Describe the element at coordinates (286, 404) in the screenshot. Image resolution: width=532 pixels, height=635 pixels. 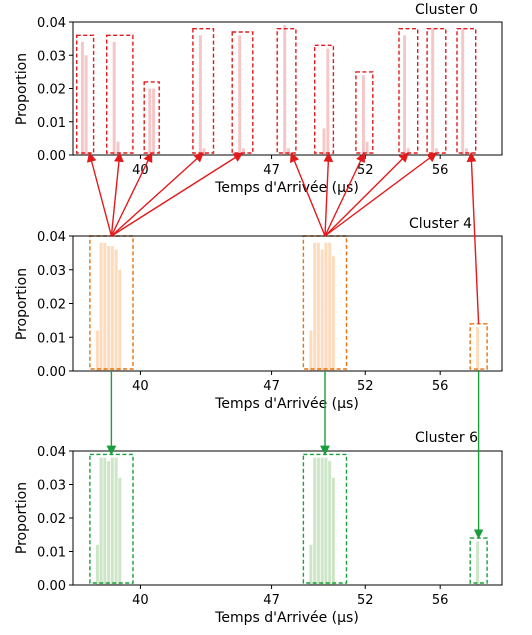
I see `panel-1-xlabel: Temps d'Arrivée (µs)` at that location.